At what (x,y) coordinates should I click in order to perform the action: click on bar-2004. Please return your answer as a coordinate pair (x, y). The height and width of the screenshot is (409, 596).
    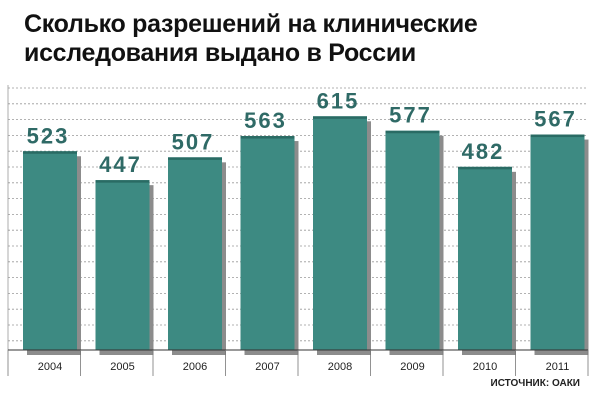
    Looking at the image, I should click on (50, 250).